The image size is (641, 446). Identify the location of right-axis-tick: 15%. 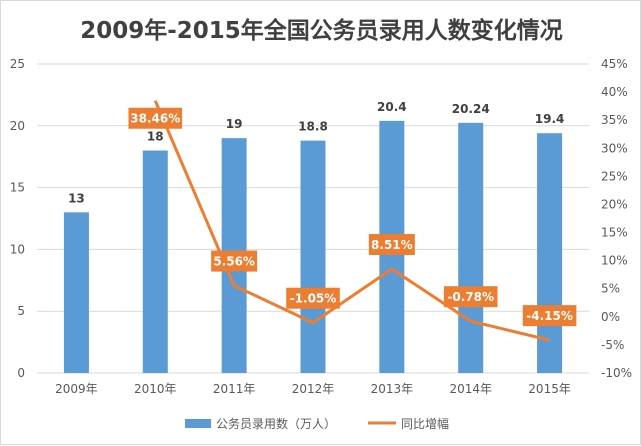
(614, 233).